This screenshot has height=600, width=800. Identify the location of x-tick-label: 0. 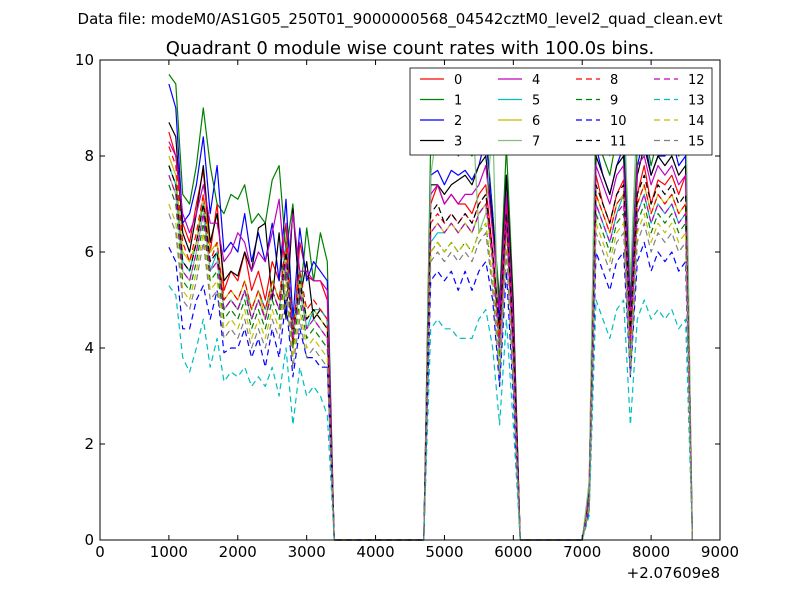
(100, 552).